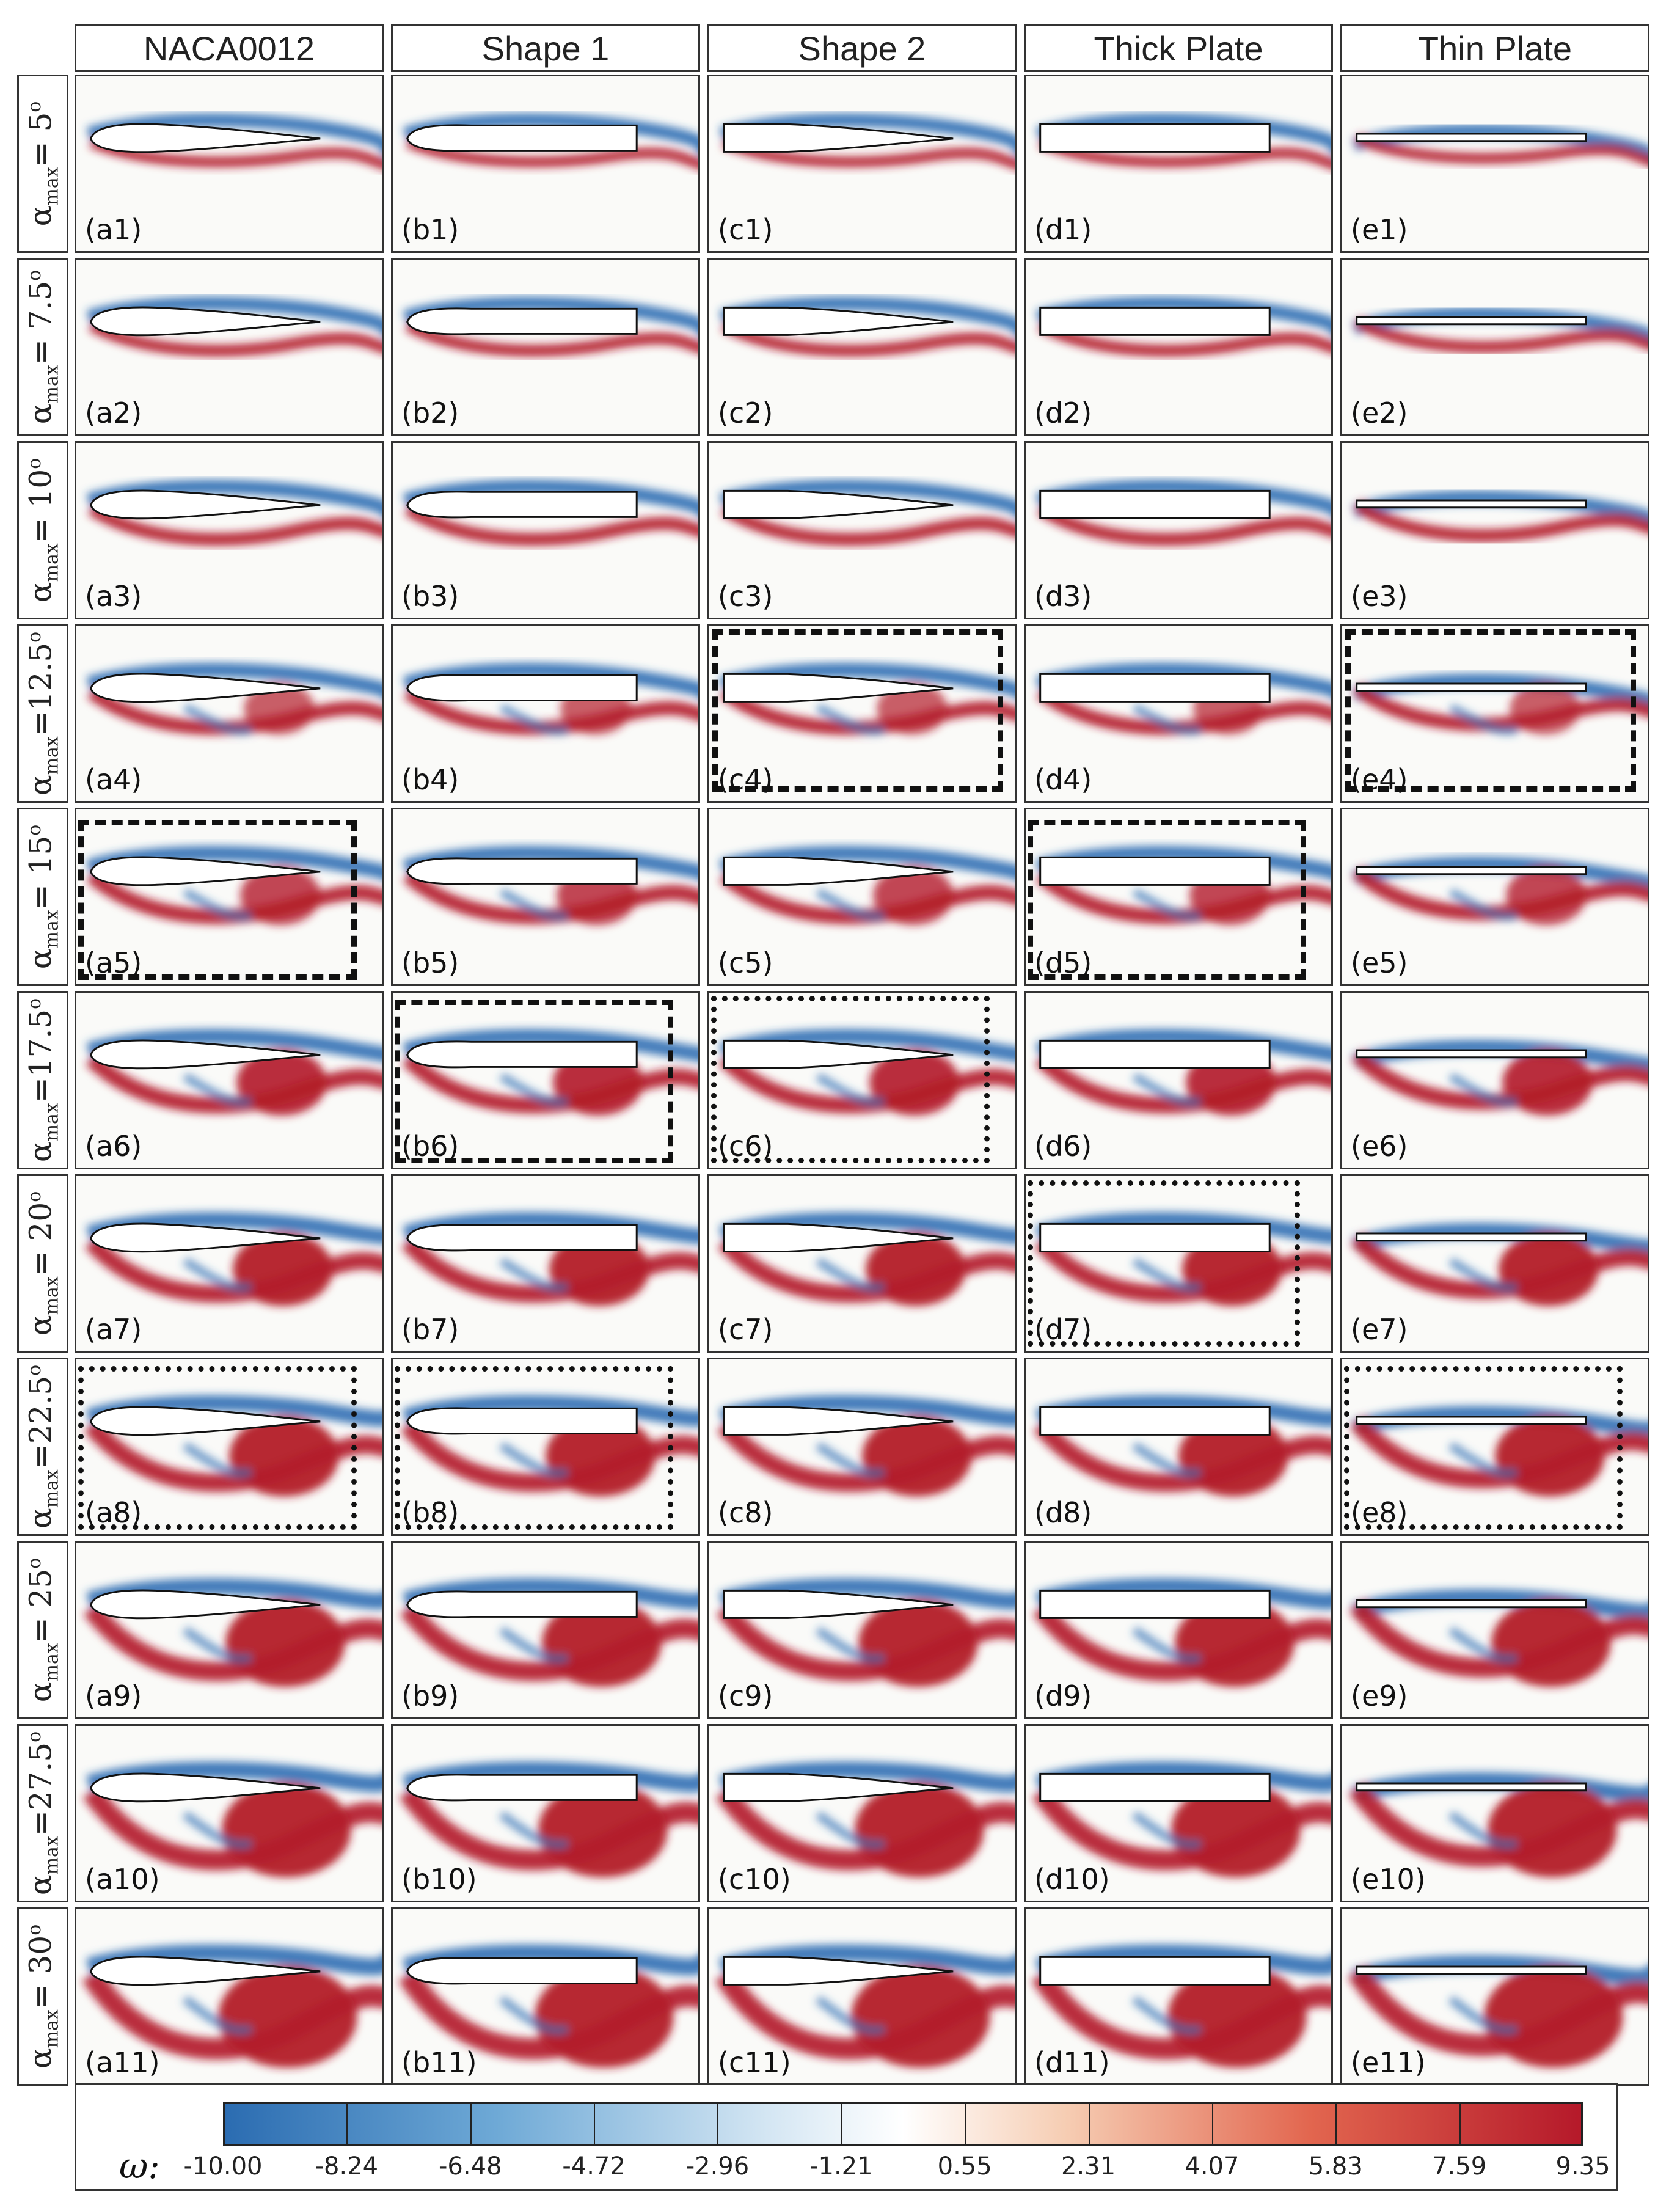 The height and width of the screenshot is (2200, 1680). I want to click on panel-label: (b11), so click(439, 2062).